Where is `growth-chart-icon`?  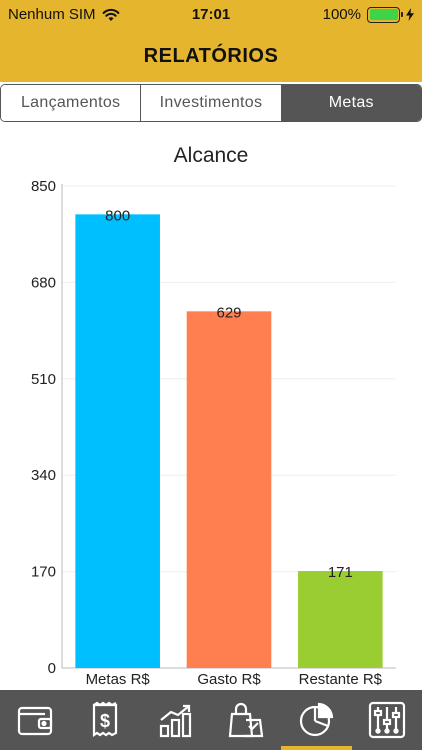 growth-chart-icon is located at coordinates (175, 721).